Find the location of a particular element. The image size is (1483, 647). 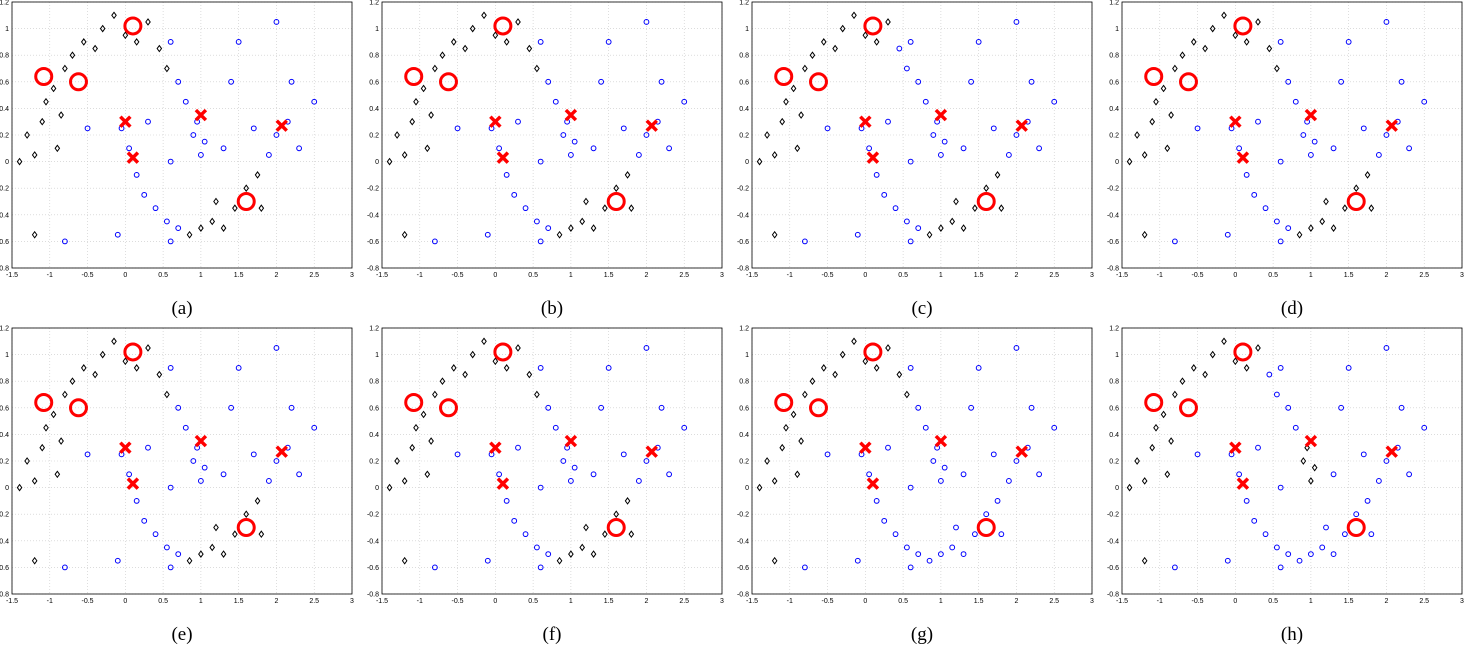

plot-area is located at coordinates (552, 135).